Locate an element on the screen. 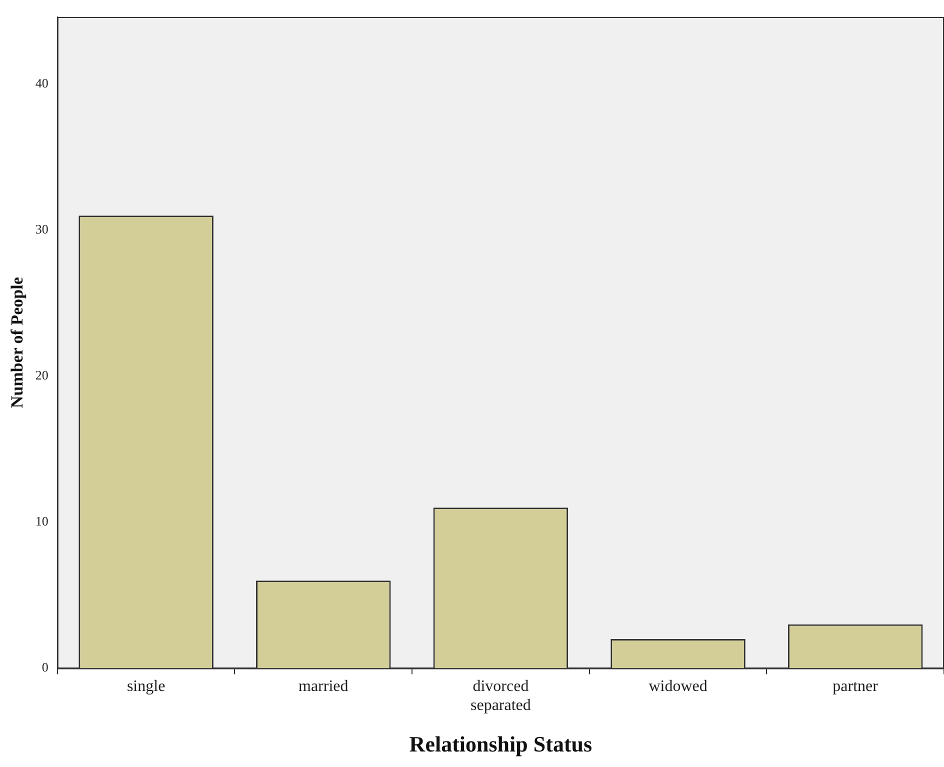 This screenshot has height=767, width=944. y-axis-title: Number of People is located at coordinates (17, 342).